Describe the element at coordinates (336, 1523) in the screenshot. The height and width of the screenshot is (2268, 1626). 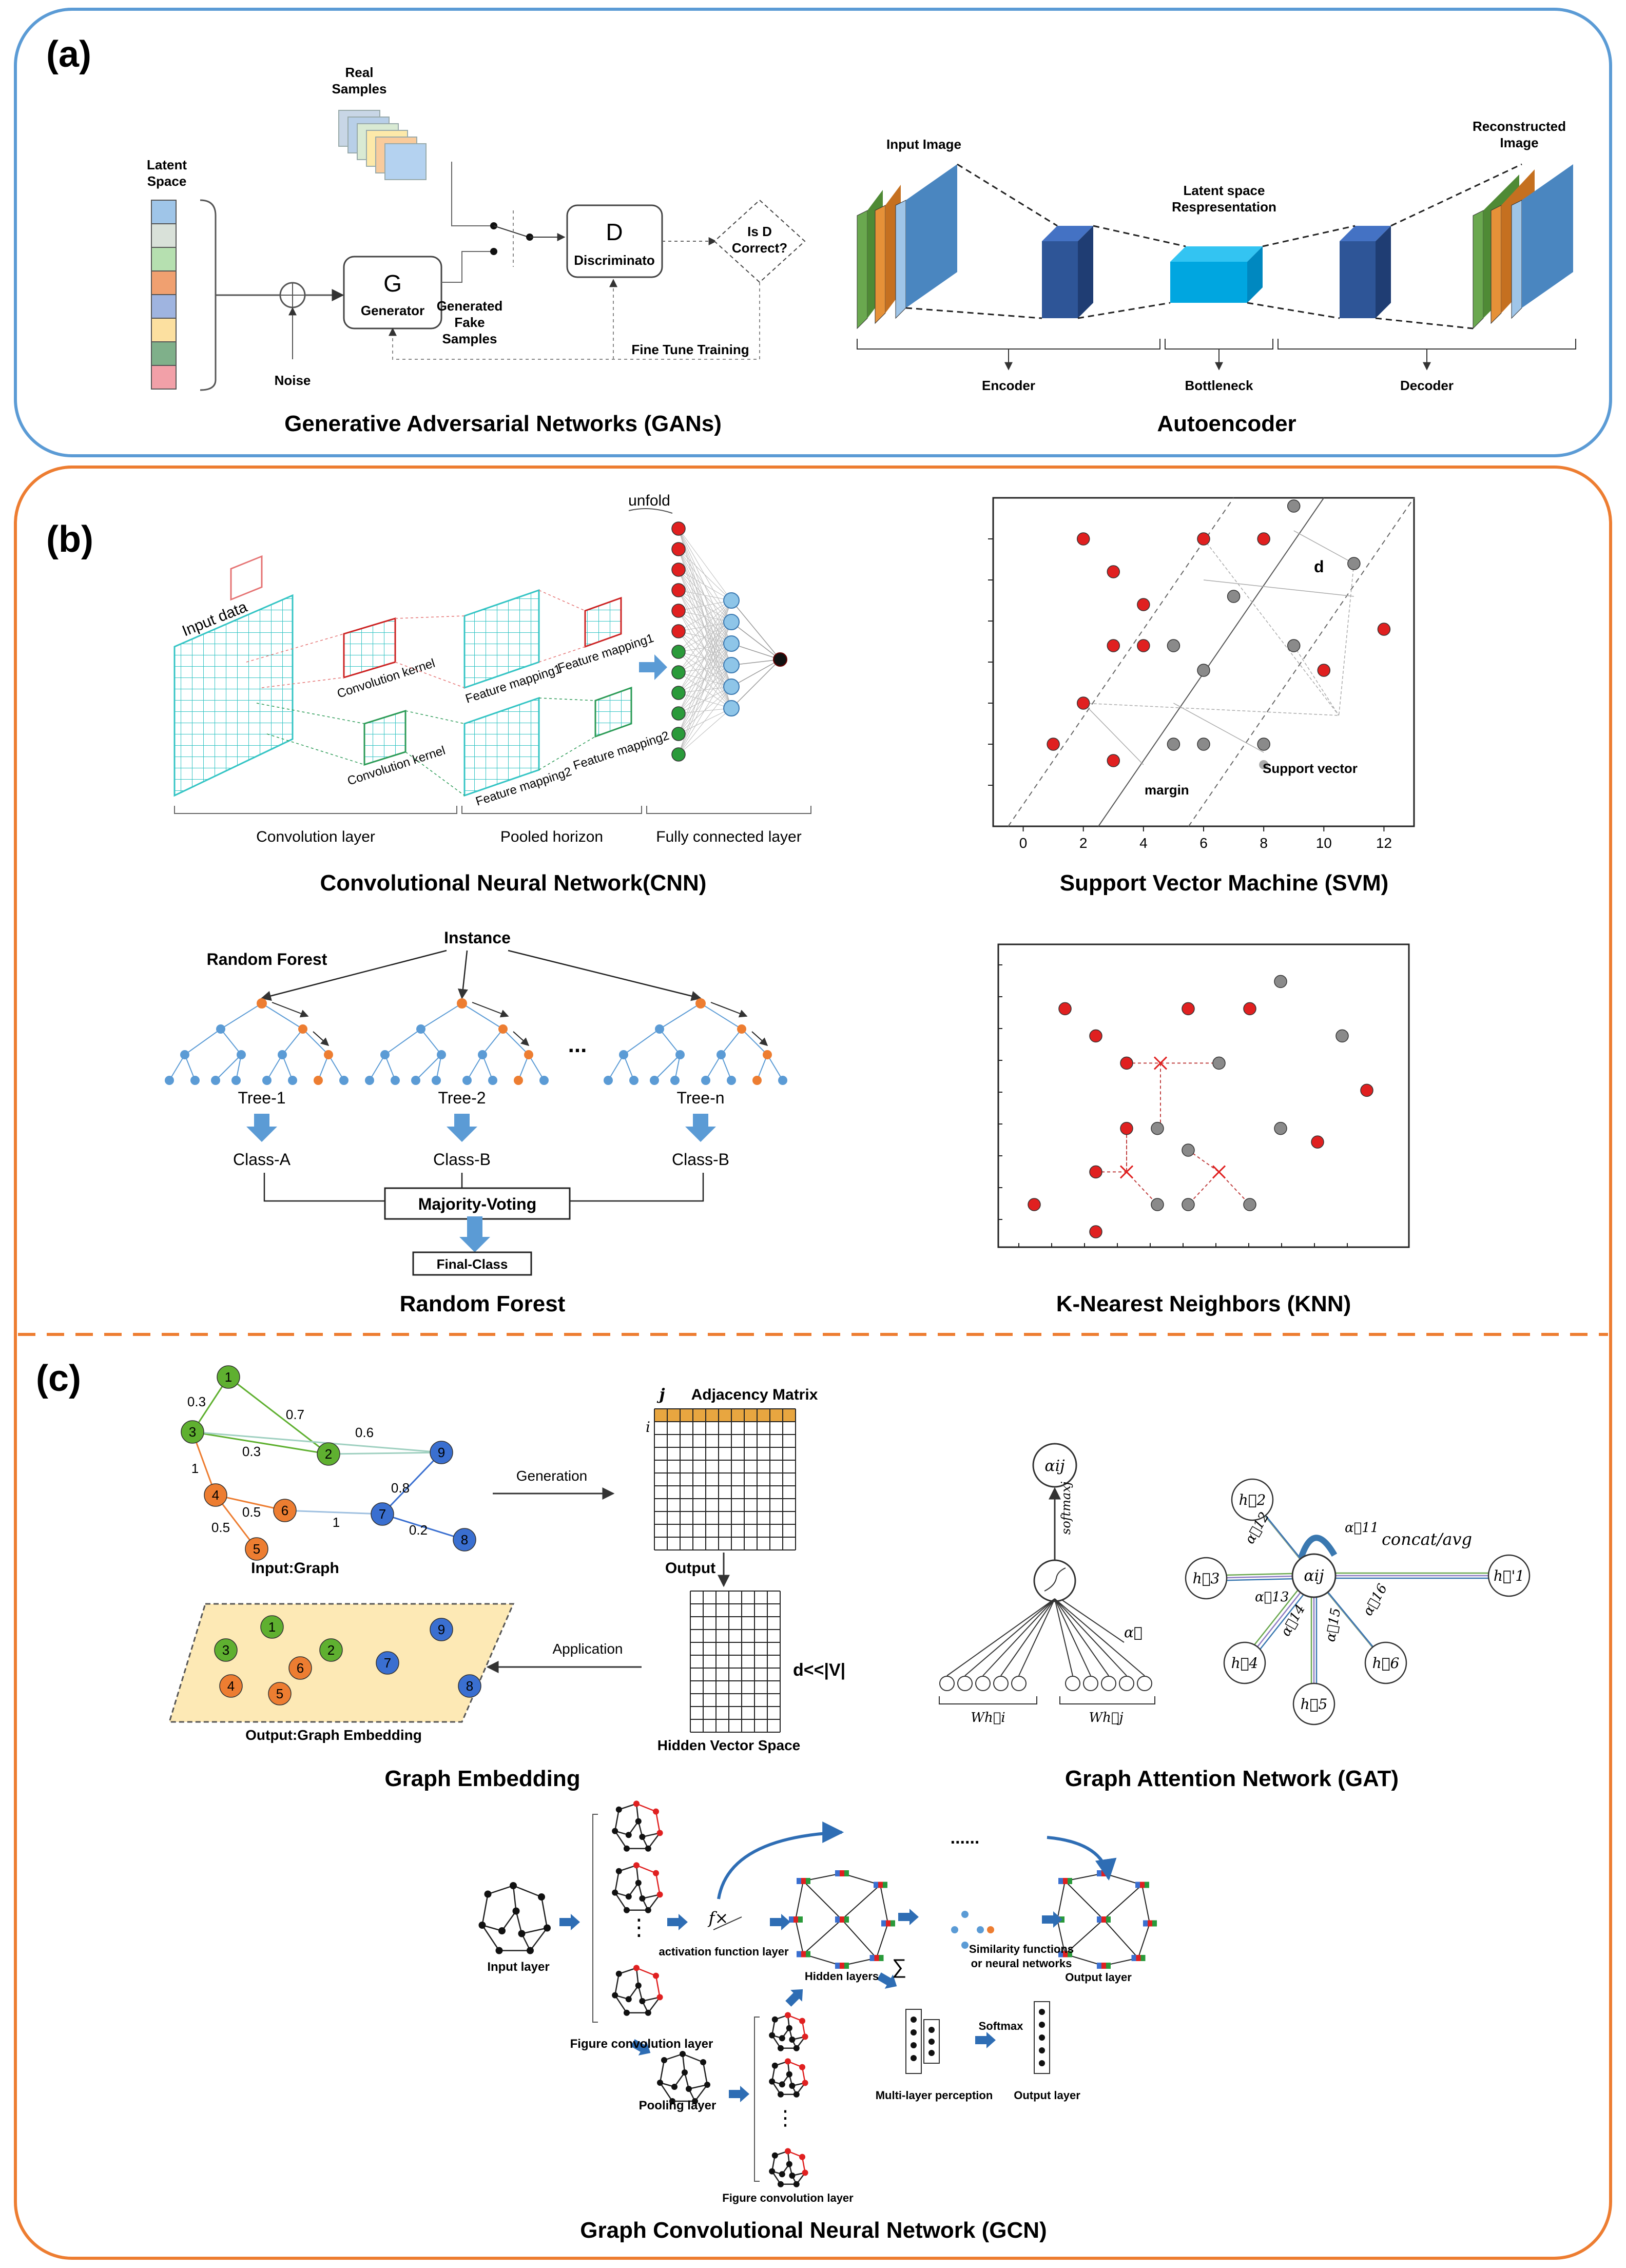
I see `ge-edge-weight: 1` at that location.